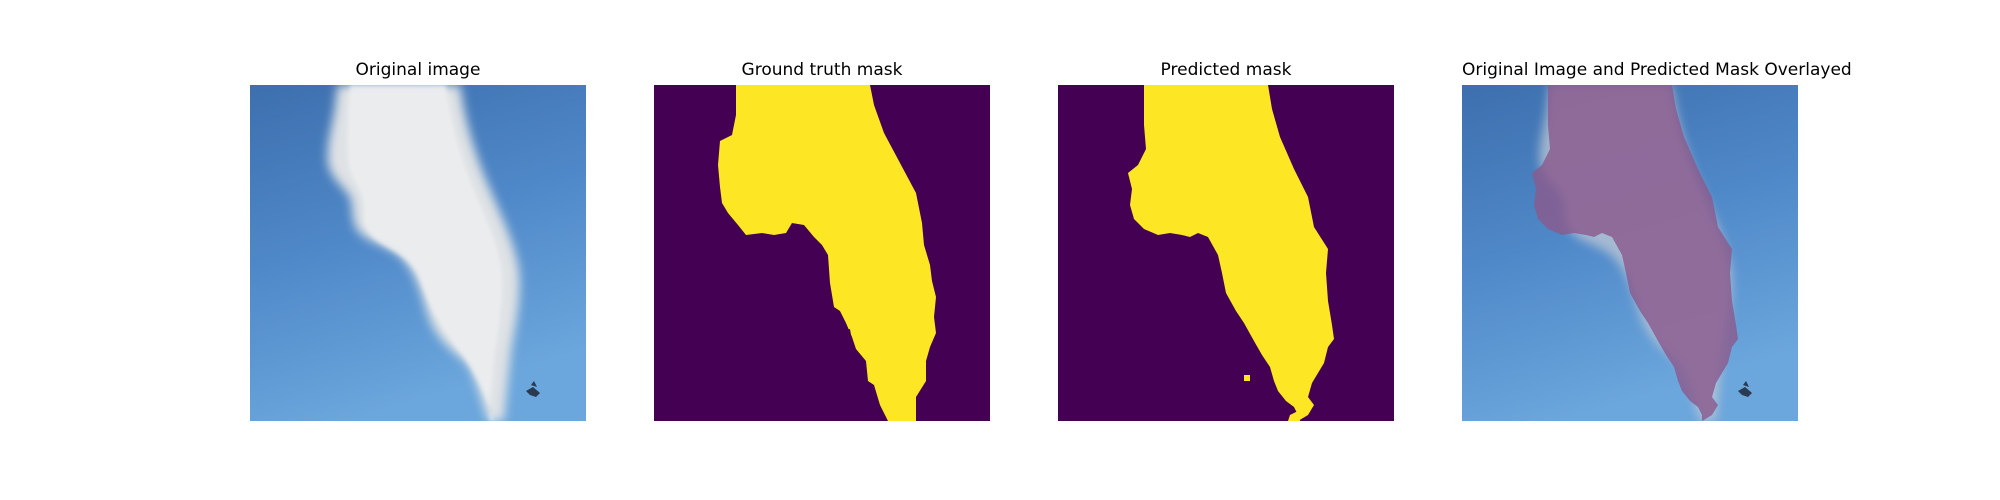 The image size is (2000, 500). I want to click on panel-original-image: Original image, so click(418, 241).